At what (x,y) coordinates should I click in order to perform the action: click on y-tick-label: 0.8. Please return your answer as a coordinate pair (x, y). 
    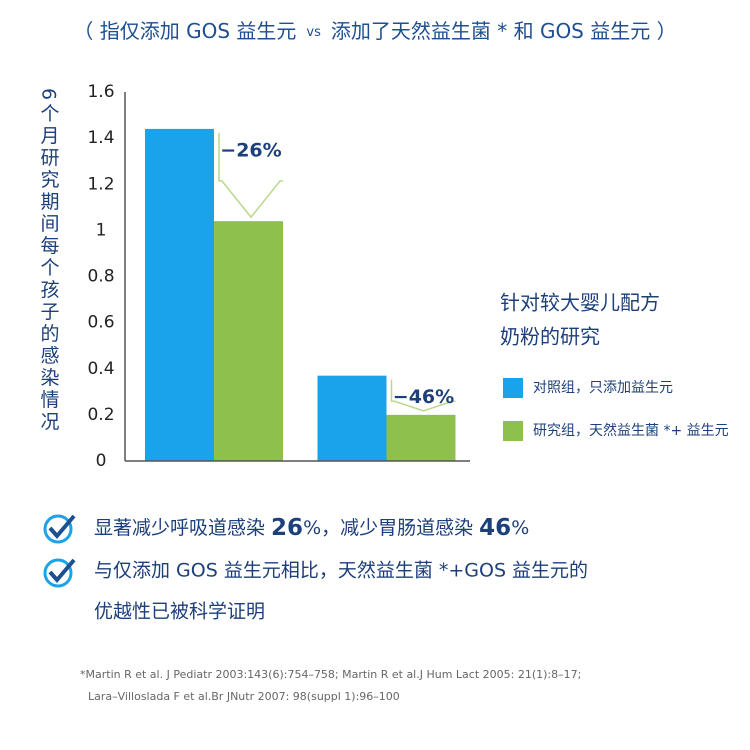
    Looking at the image, I should click on (100, 277).